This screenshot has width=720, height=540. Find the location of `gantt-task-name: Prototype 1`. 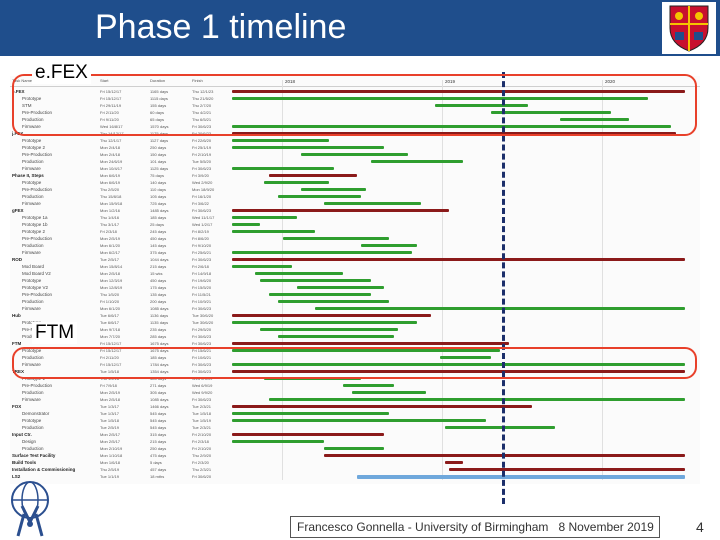

gantt-task-name: Prototype 1 is located at coordinates (34, 378).